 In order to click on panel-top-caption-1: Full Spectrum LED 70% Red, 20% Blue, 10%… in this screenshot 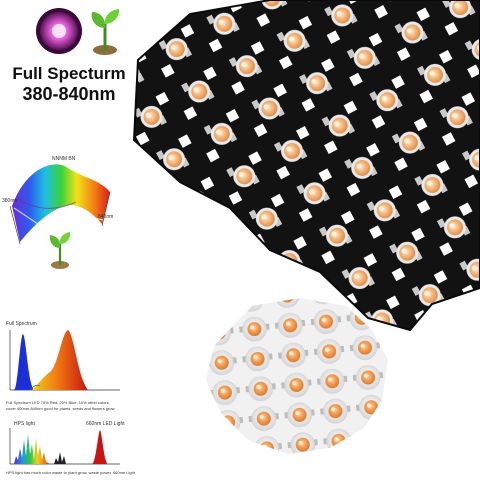, I will do `click(57, 402)`.